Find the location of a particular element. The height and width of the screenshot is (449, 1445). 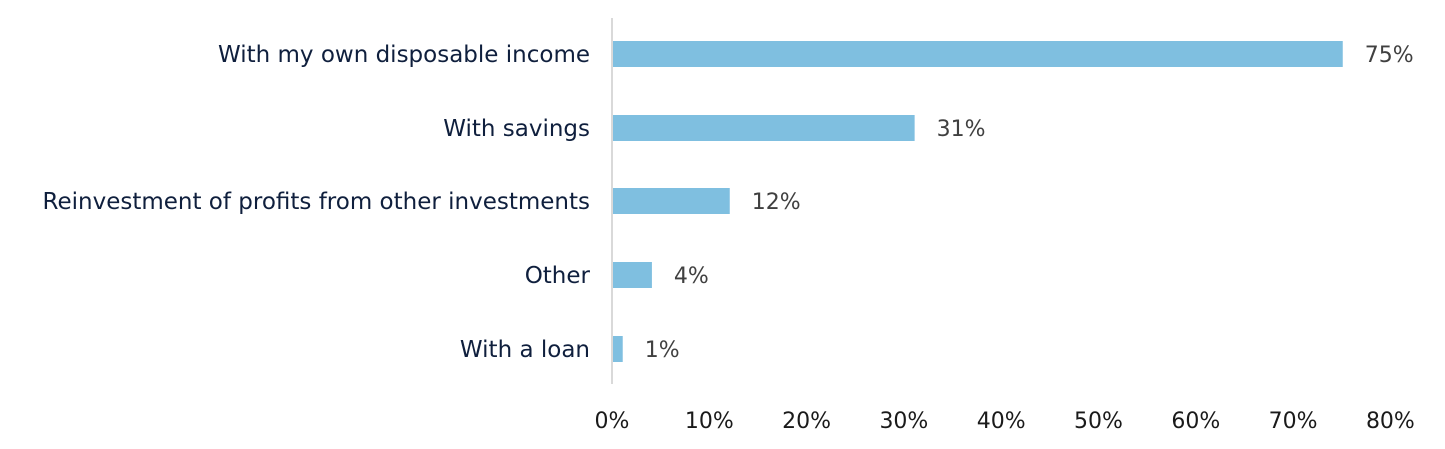

data-label-4: 4% is located at coordinates (691, 276).